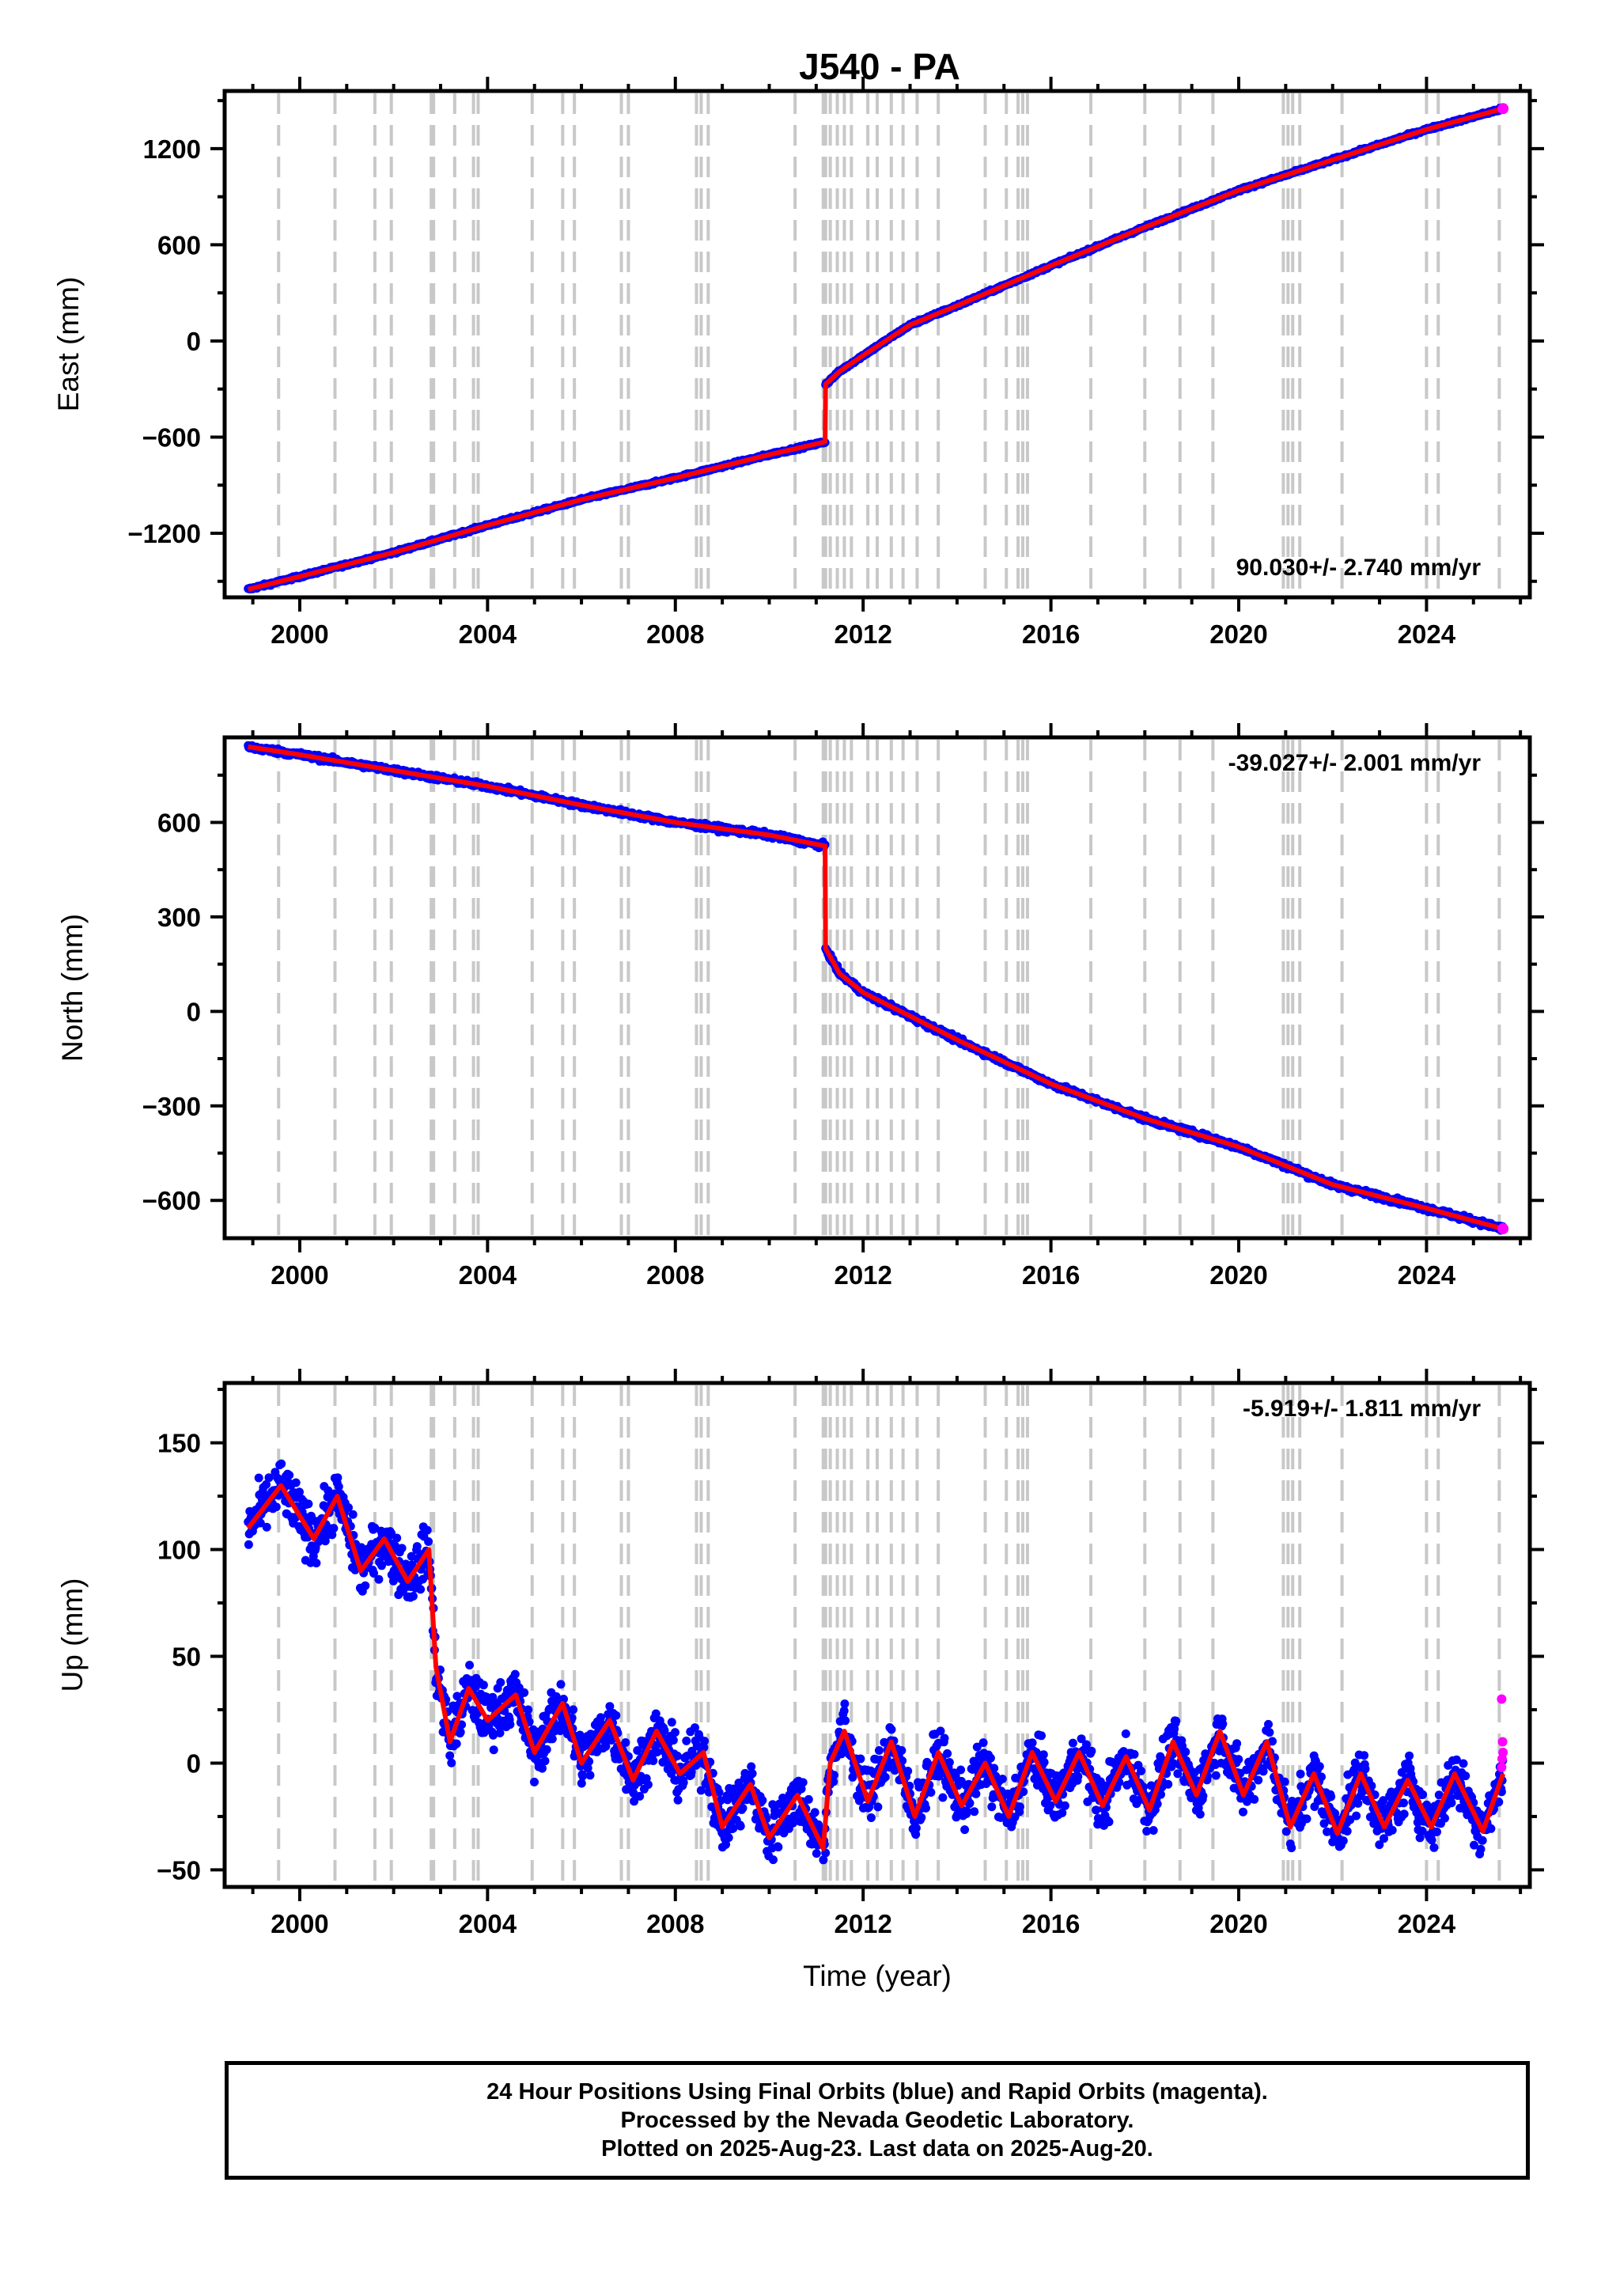  Describe the element at coordinates (72, 988) in the screenshot. I see `y-axis-label: North (mm)` at that location.